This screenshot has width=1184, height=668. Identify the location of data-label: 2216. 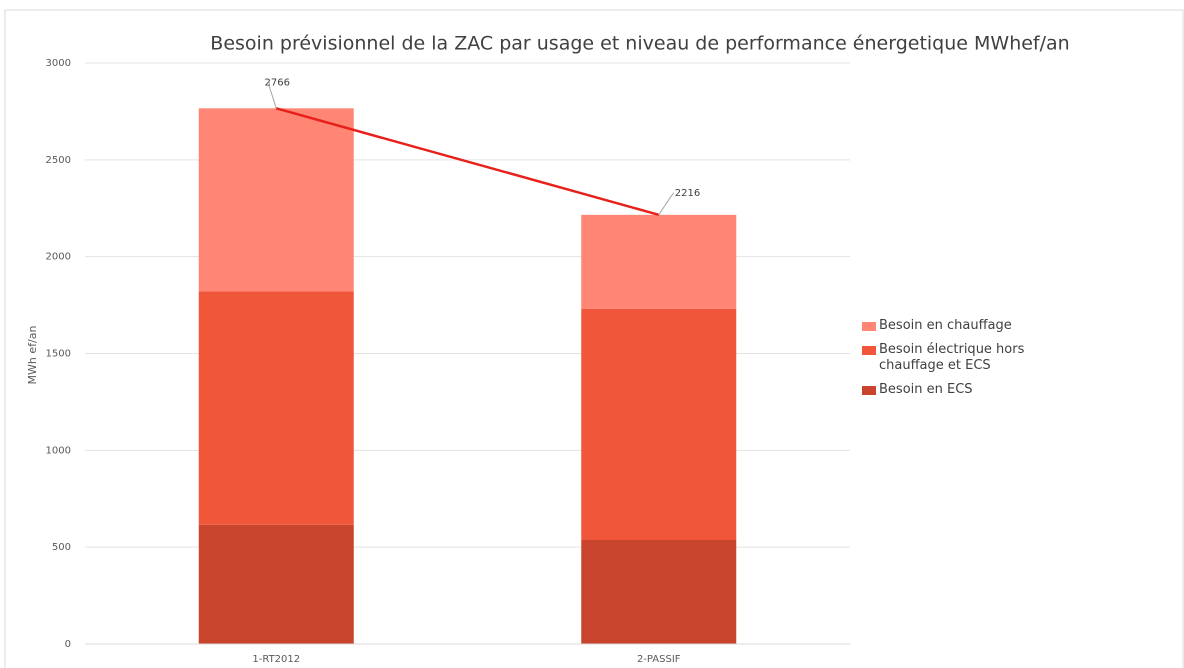
(687, 193).